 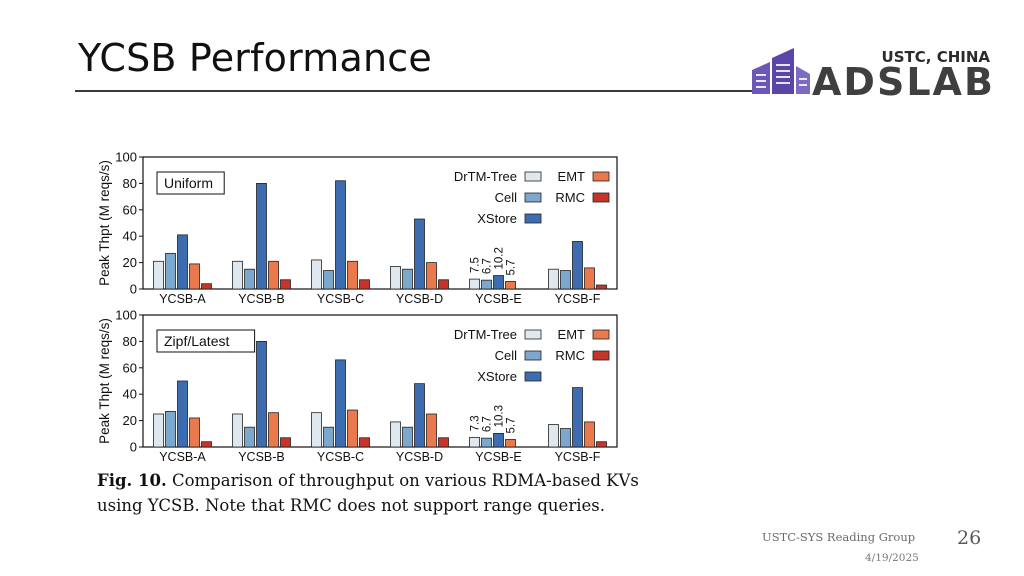 What do you see at coordinates (506, 197) in the screenshot?
I see `legend-label: Cell` at bounding box center [506, 197].